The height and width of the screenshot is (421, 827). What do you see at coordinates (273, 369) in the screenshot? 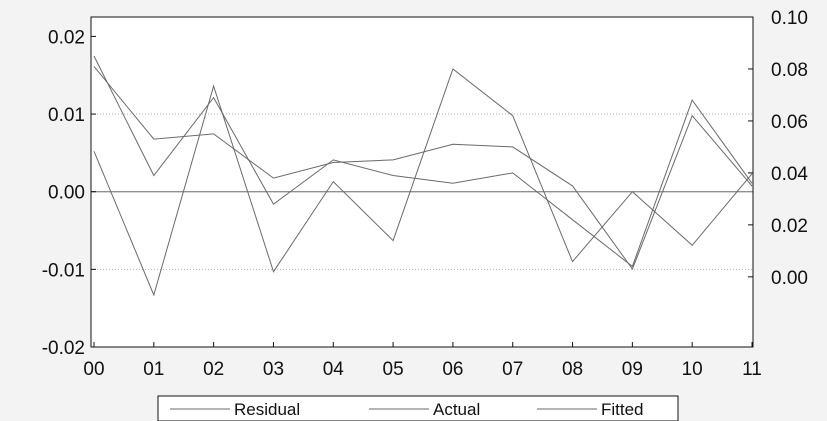
I see `x-tick-label-3: 03` at bounding box center [273, 369].